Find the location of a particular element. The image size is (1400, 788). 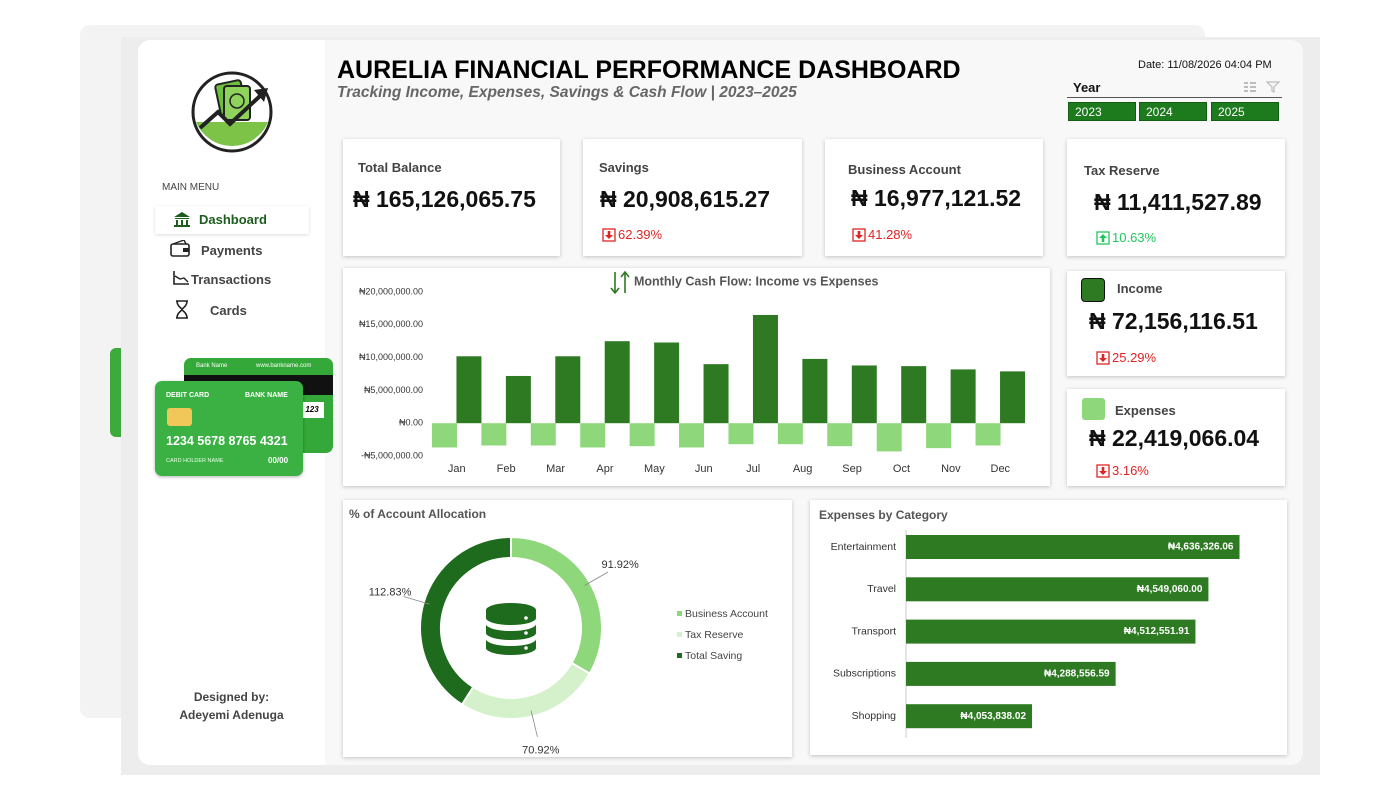

x-tick-label: Mar is located at coordinates (555, 469).